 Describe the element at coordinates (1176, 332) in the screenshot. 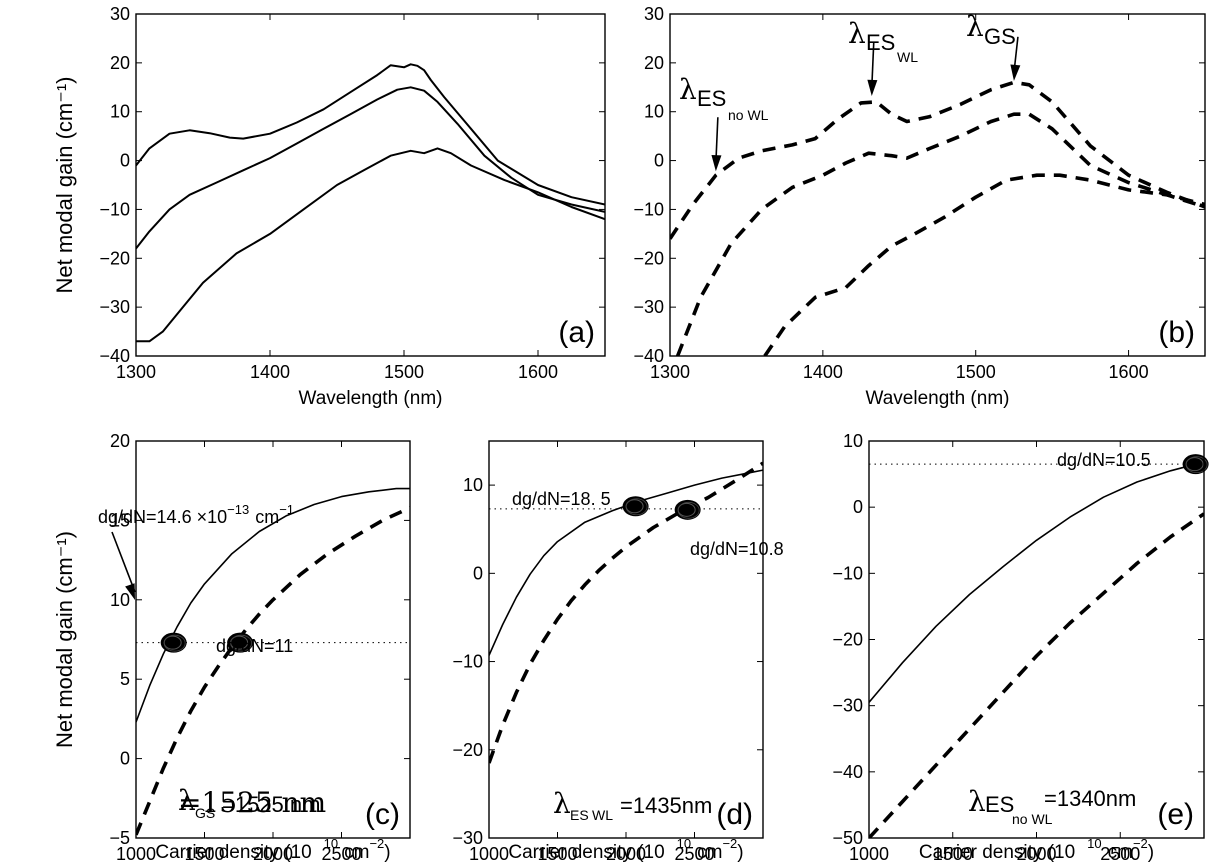

I see `panel-label: (b)` at that location.